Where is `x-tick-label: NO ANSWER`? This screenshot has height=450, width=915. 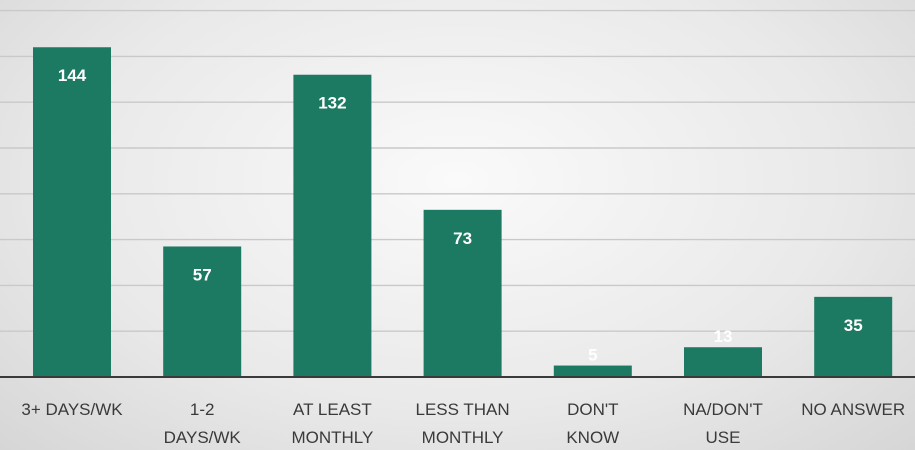
x-tick-label: NO ANSWER is located at coordinates (853, 409).